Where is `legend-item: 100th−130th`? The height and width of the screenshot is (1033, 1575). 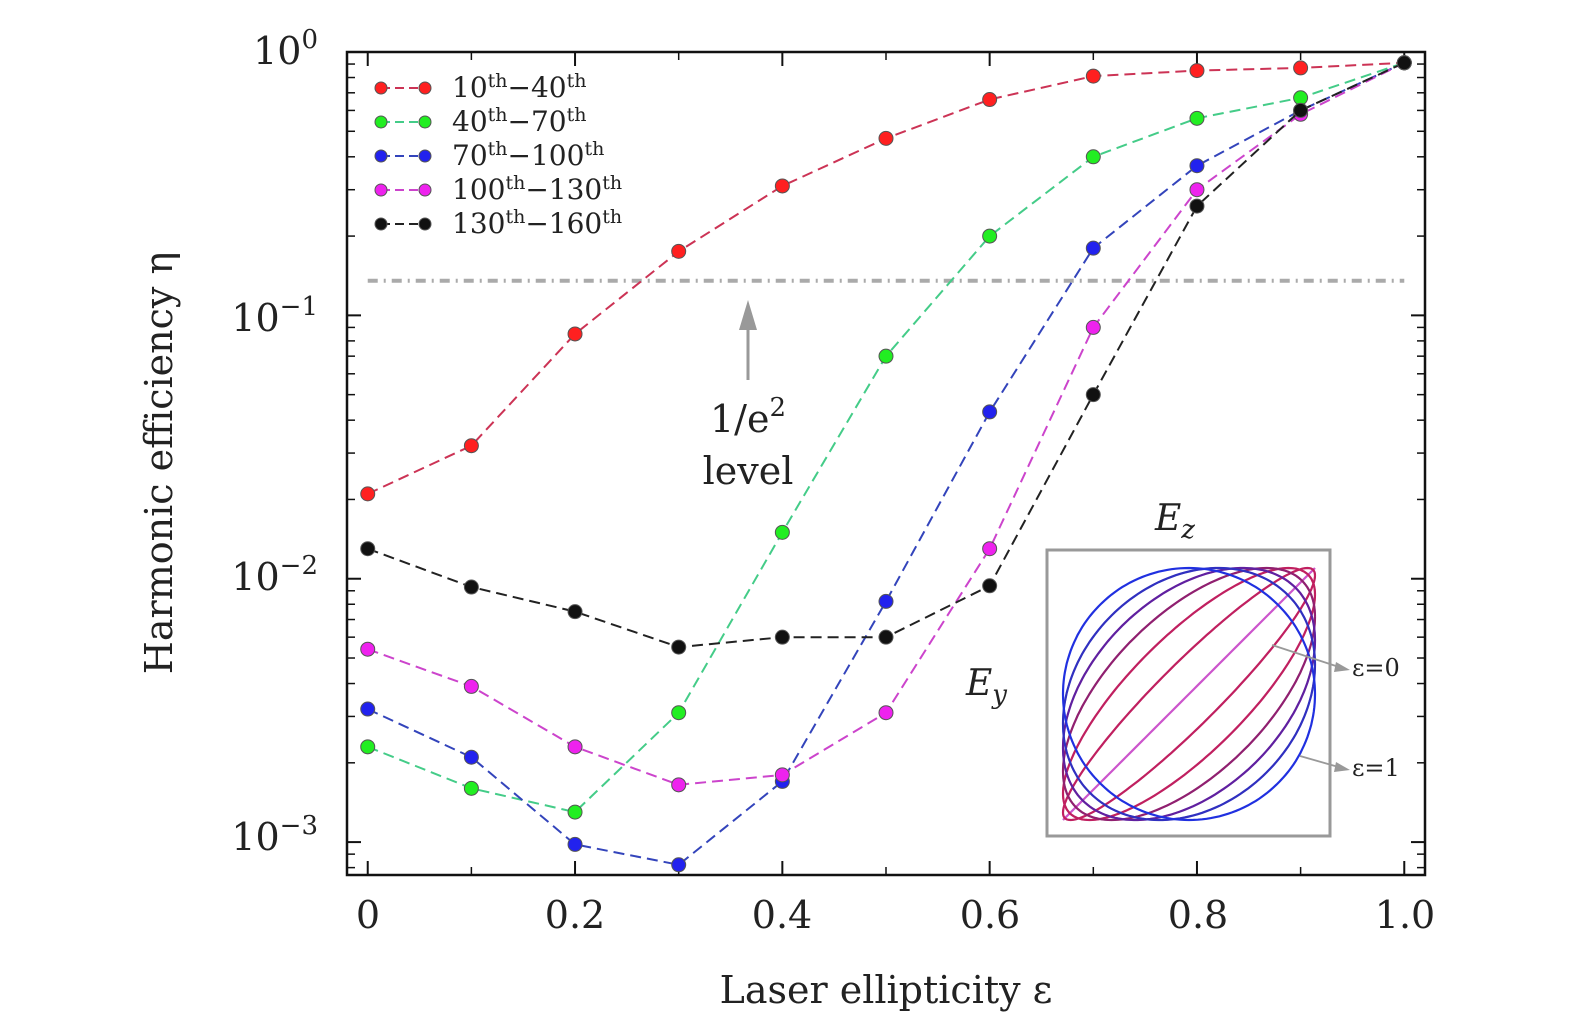 legend-item: 100th−130th is located at coordinates (498, 189).